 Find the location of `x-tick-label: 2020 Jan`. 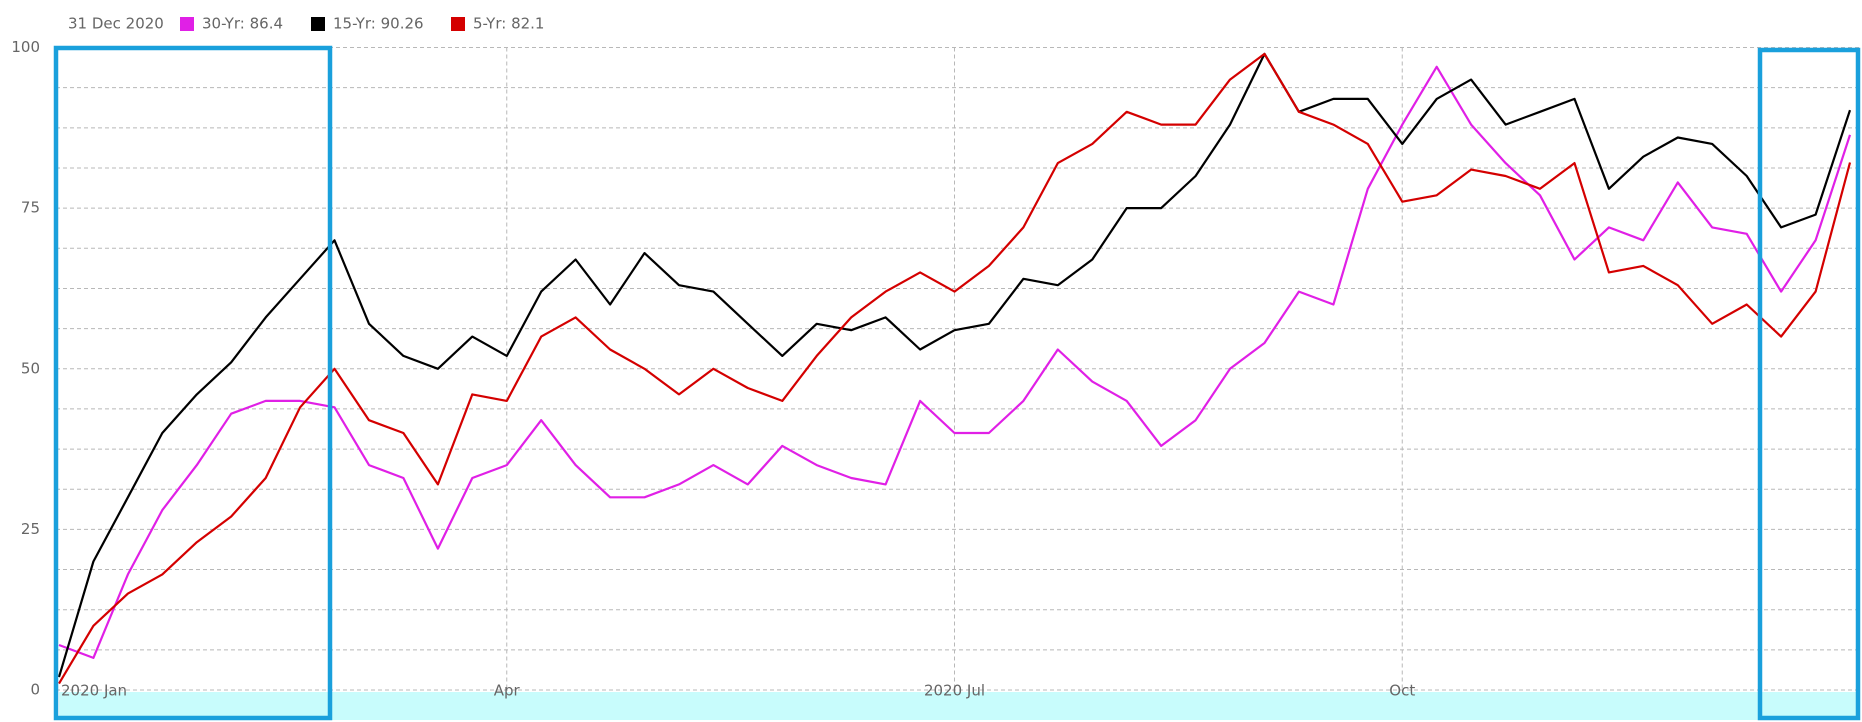

x-tick-label: 2020 Jan is located at coordinates (94, 691).